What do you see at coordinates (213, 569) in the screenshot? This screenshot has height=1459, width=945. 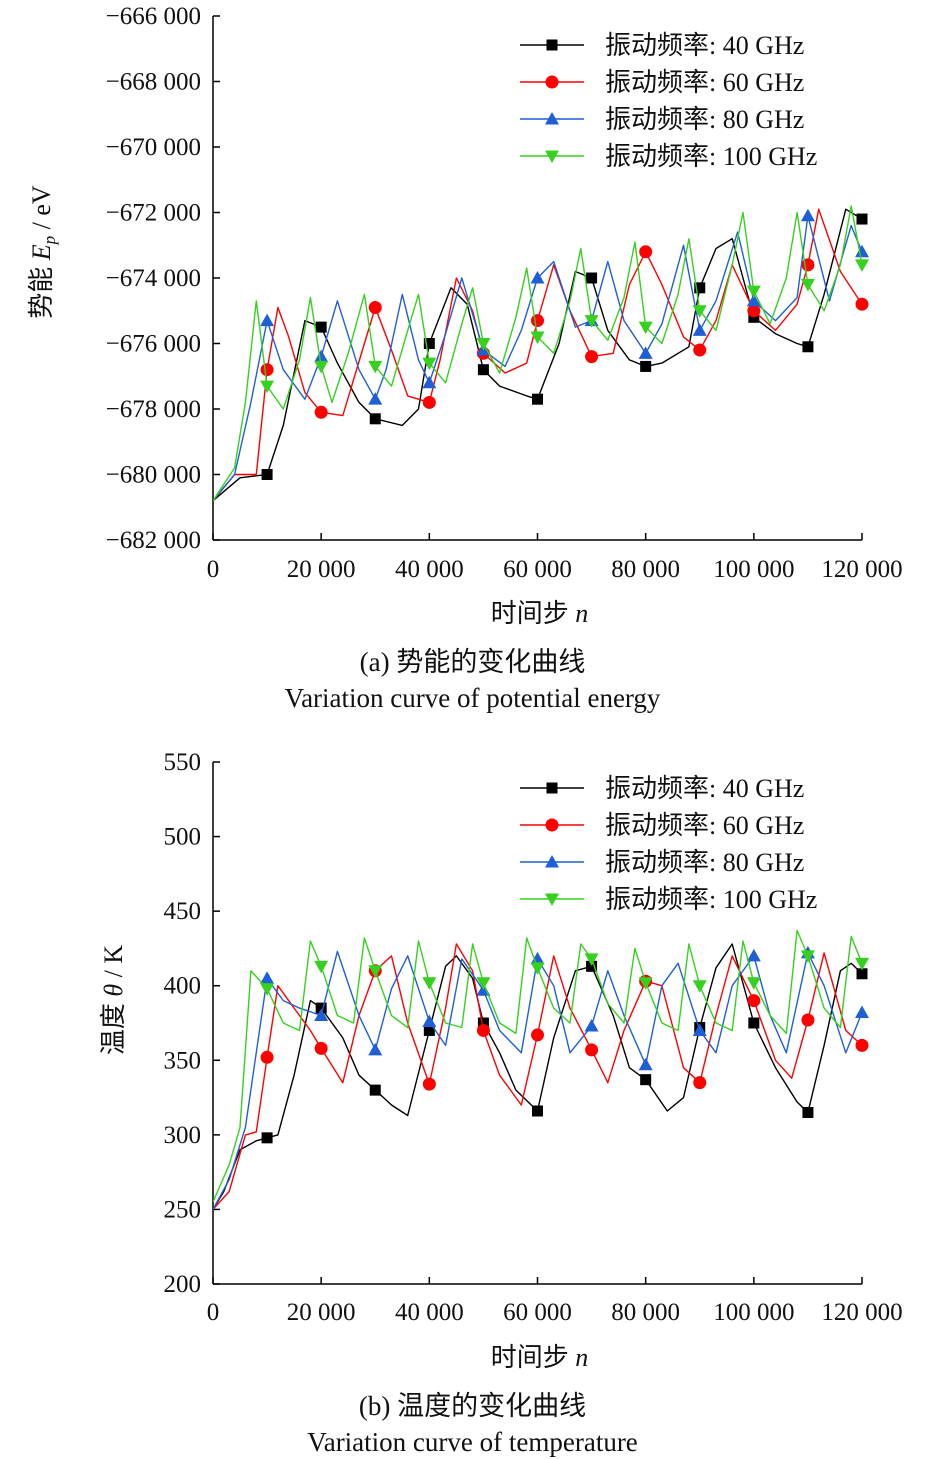 I see `x-tick-label: 0` at bounding box center [213, 569].